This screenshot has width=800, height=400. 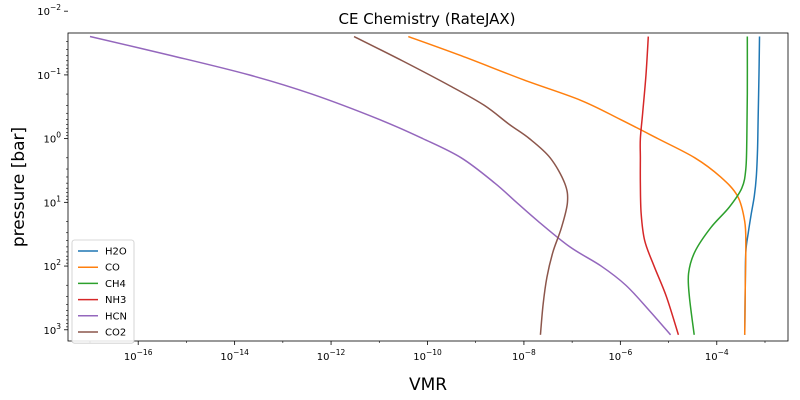 What do you see at coordinates (331, 355) in the screenshot?
I see `x-tick-label: 10⁻¹²` at bounding box center [331, 355].